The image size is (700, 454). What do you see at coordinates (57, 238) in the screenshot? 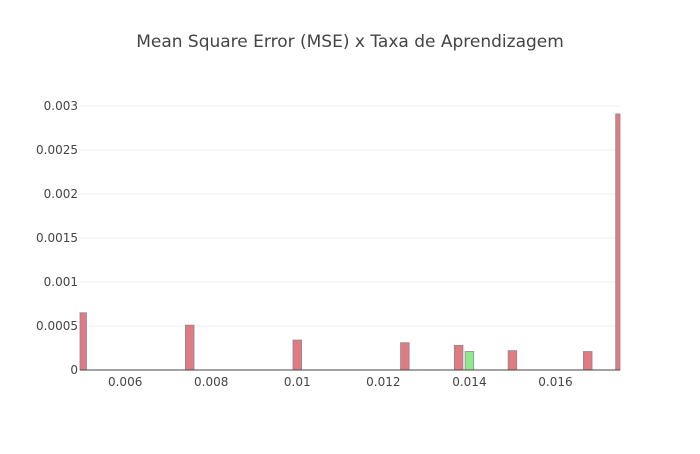
I see `y-tick-label: 0.0015` at bounding box center [57, 238].